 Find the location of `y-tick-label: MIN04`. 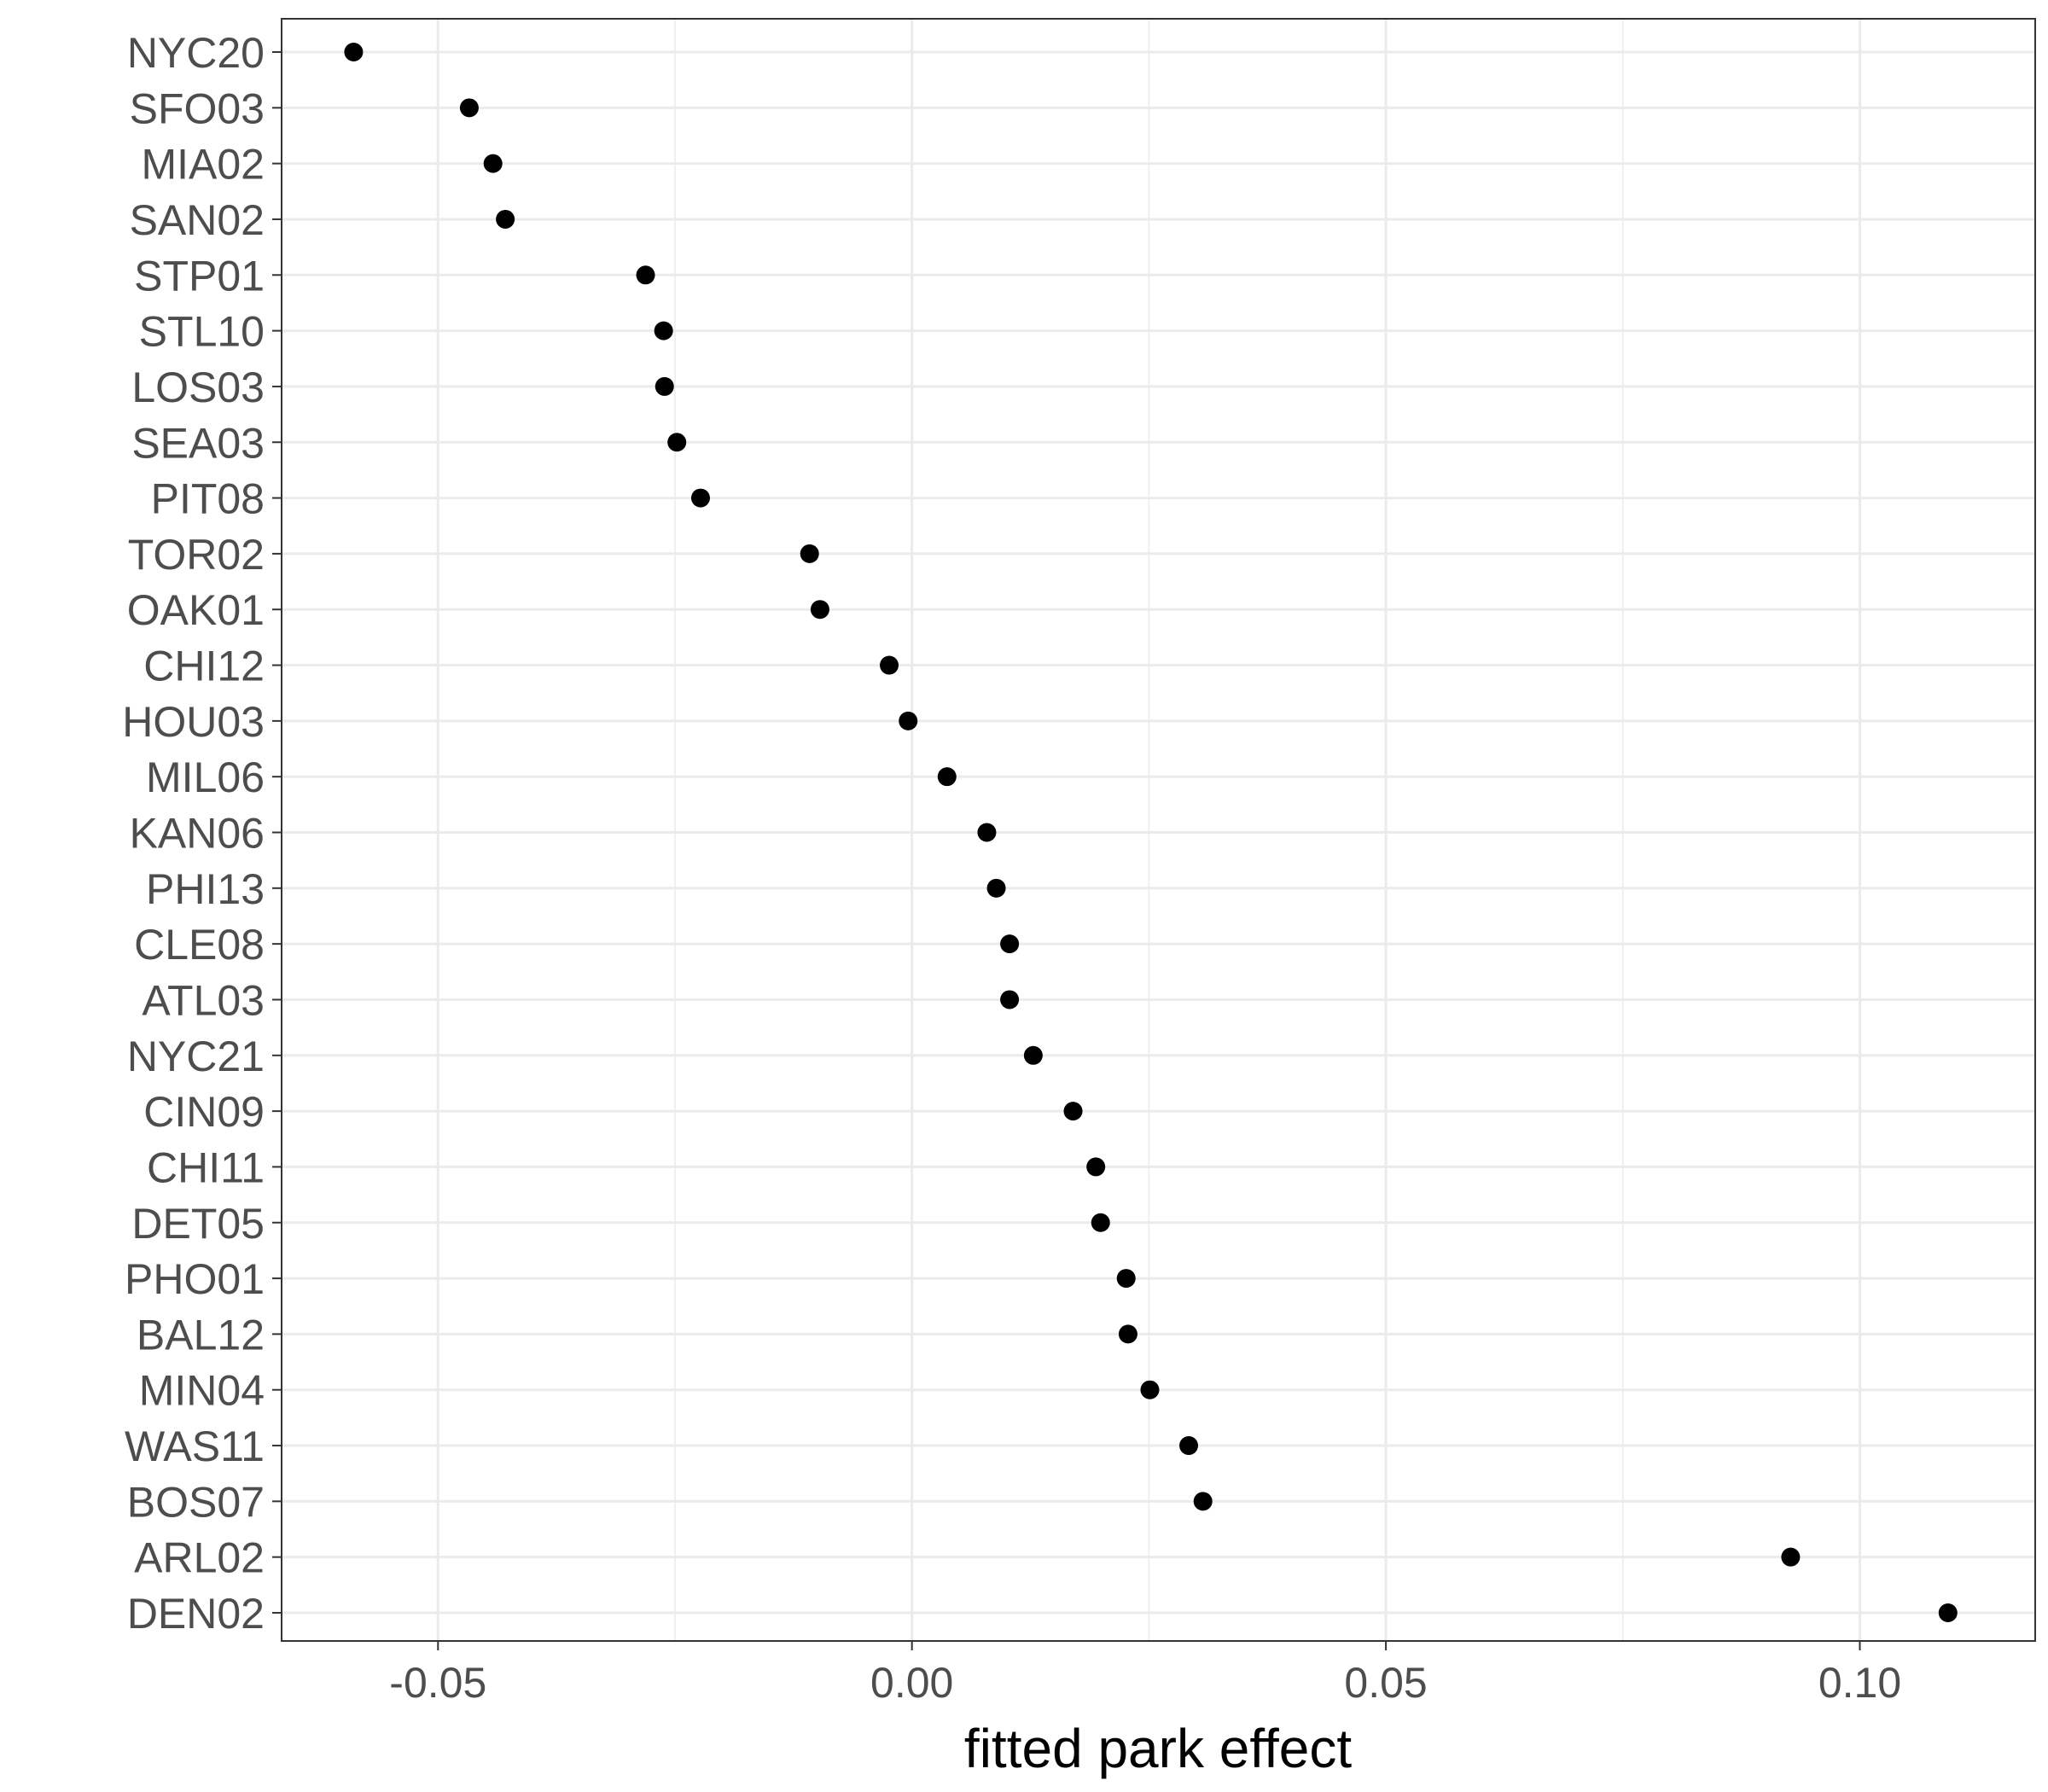

y-tick-label: MIN04 is located at coordinates (202, 1391).